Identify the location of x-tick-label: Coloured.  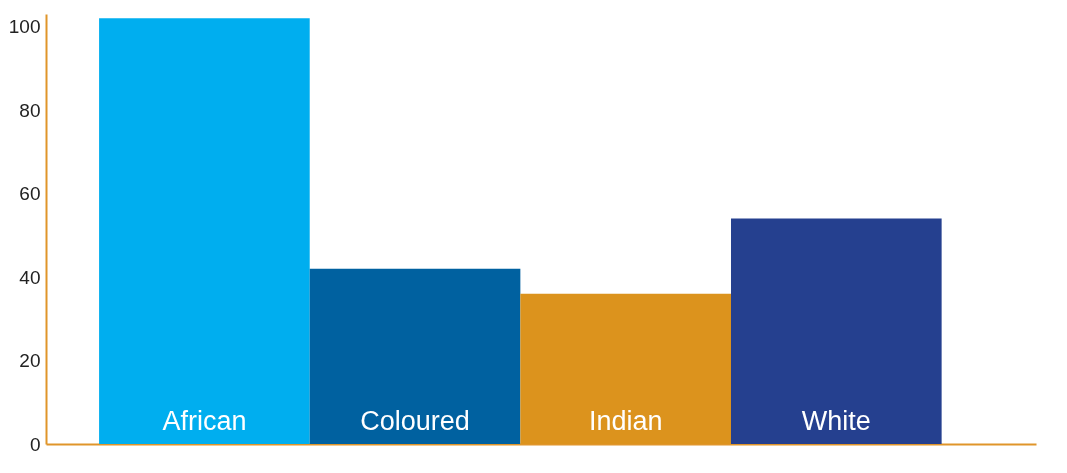
(415, 421).